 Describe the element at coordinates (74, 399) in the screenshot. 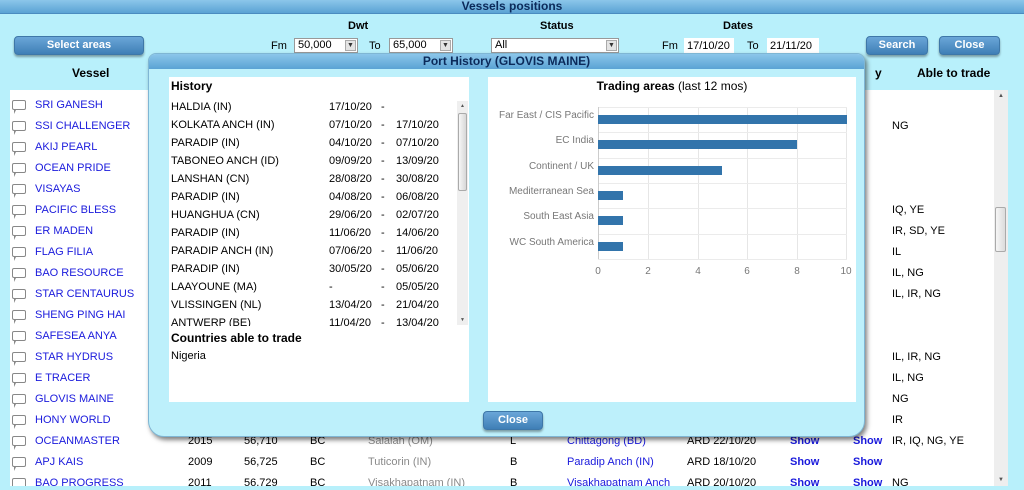

I see `vessel-name-link: GLOVIS MAINE` at that location.